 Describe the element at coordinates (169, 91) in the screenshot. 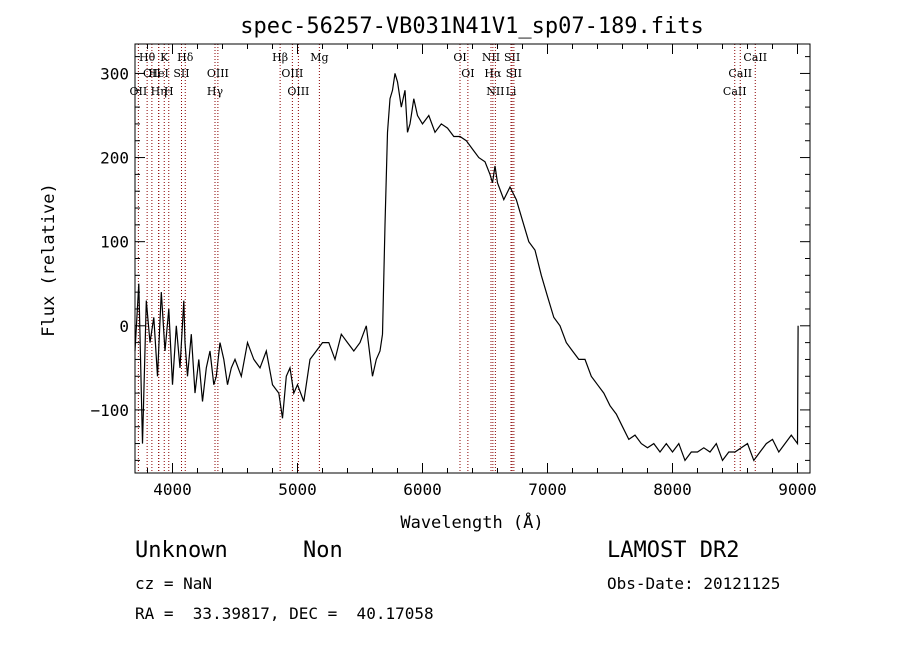

I see `line-marker-label-19: H` at that location.